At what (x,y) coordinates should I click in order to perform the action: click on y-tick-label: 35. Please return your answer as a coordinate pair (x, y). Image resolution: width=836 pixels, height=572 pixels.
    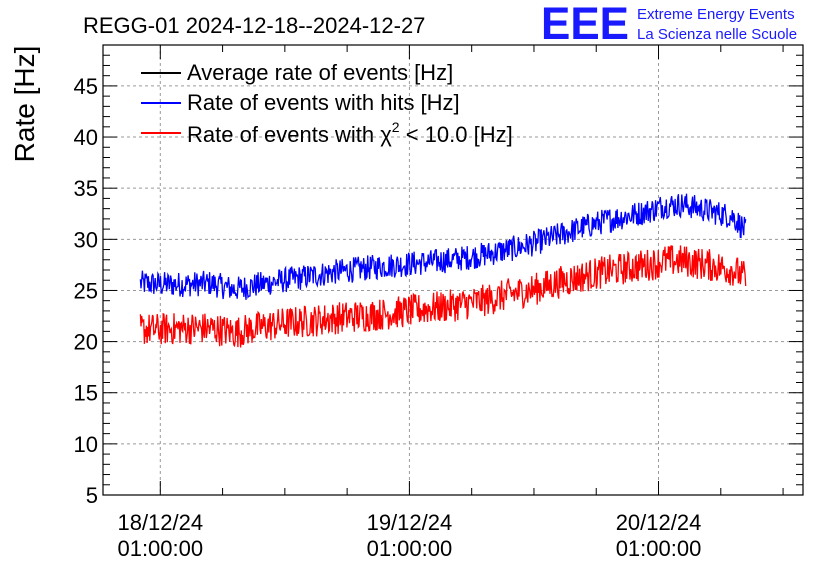
    Looking at the image, I should click on (86, 188).